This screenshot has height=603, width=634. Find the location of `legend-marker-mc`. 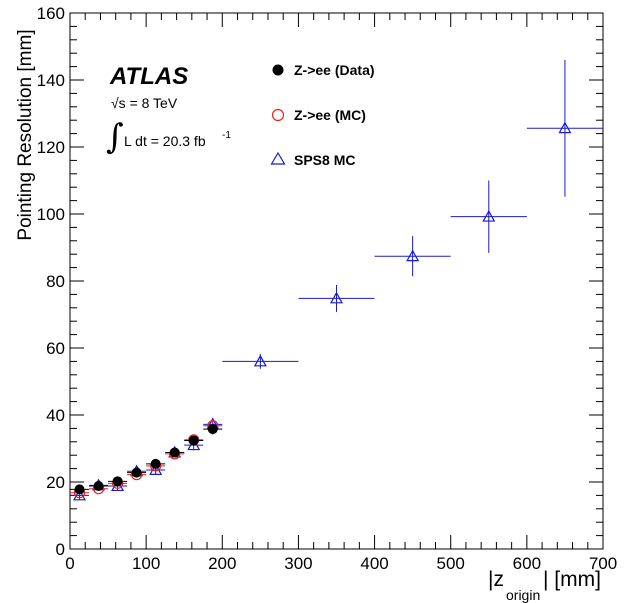

legend-marker-mc is located at coordinates (278, 115).